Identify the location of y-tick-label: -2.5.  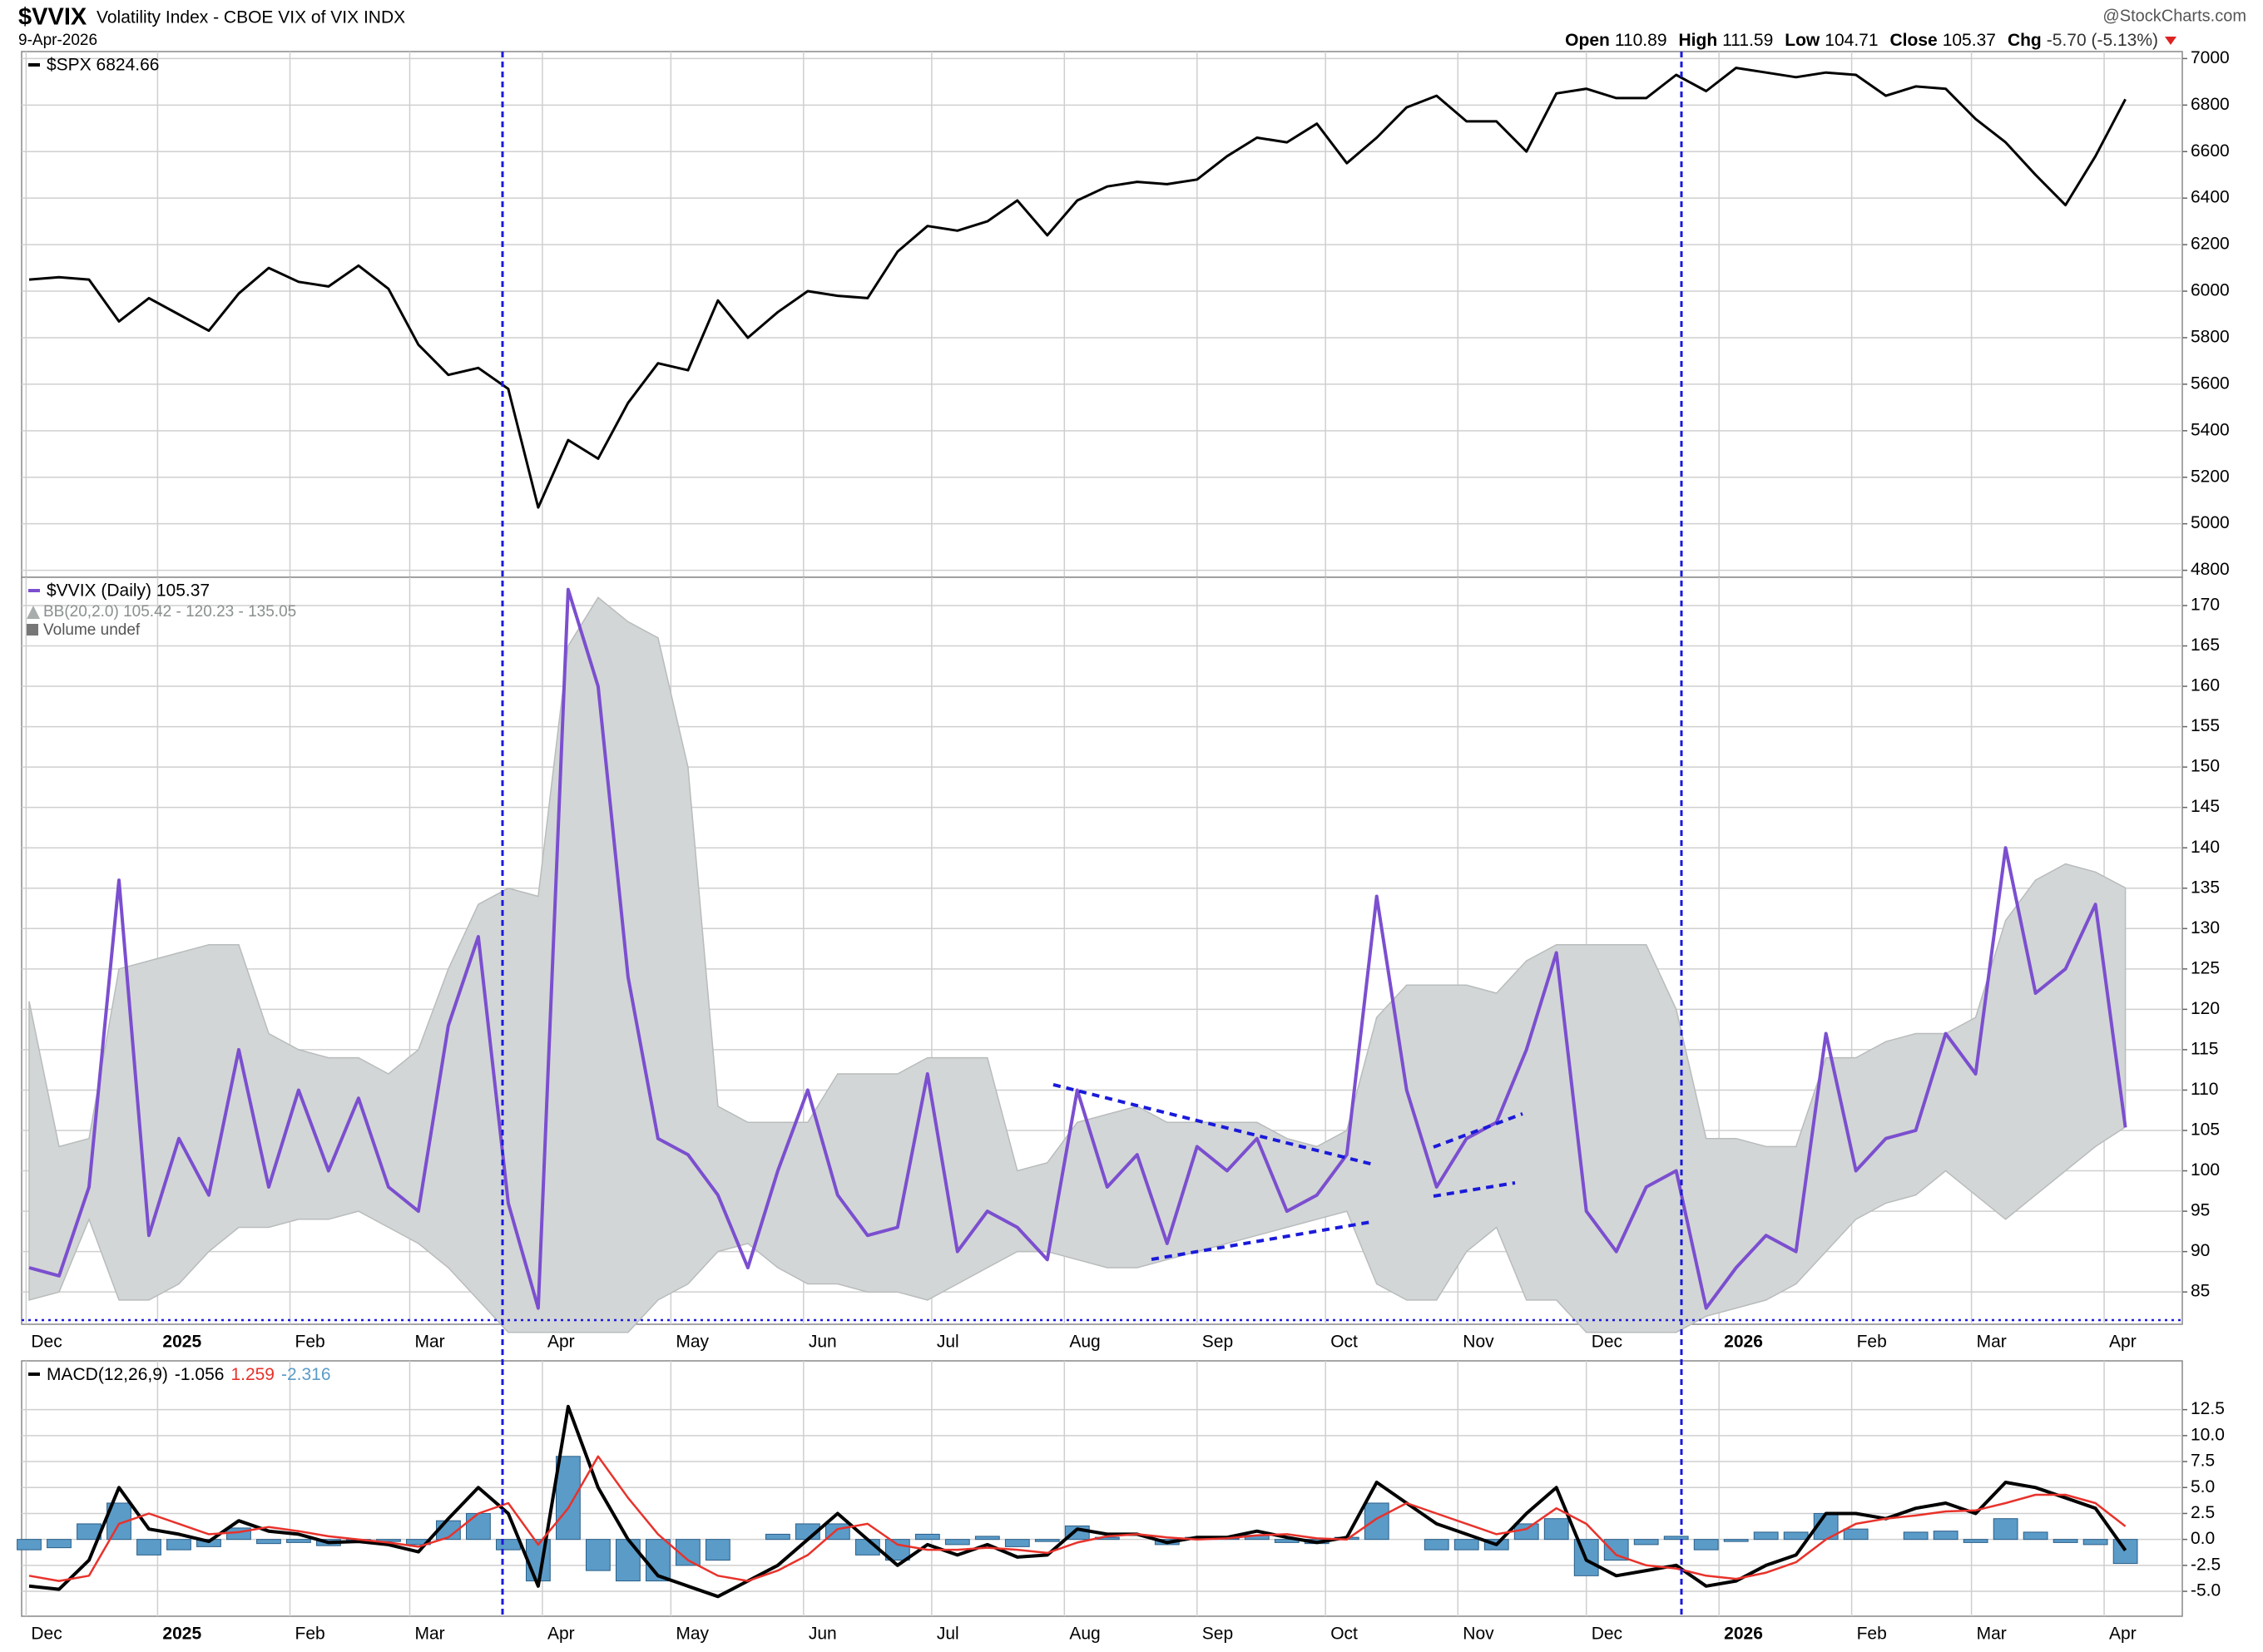
(2206, 1564).